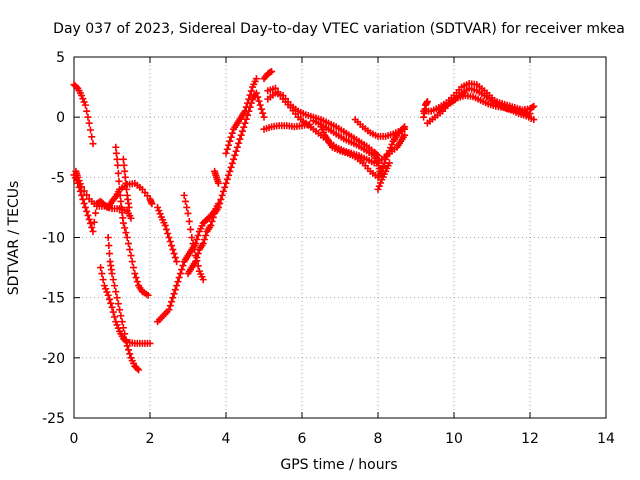 This screenshot has width=640, height=480. I want to click on x-tick-label: 4, so click(226, 439).